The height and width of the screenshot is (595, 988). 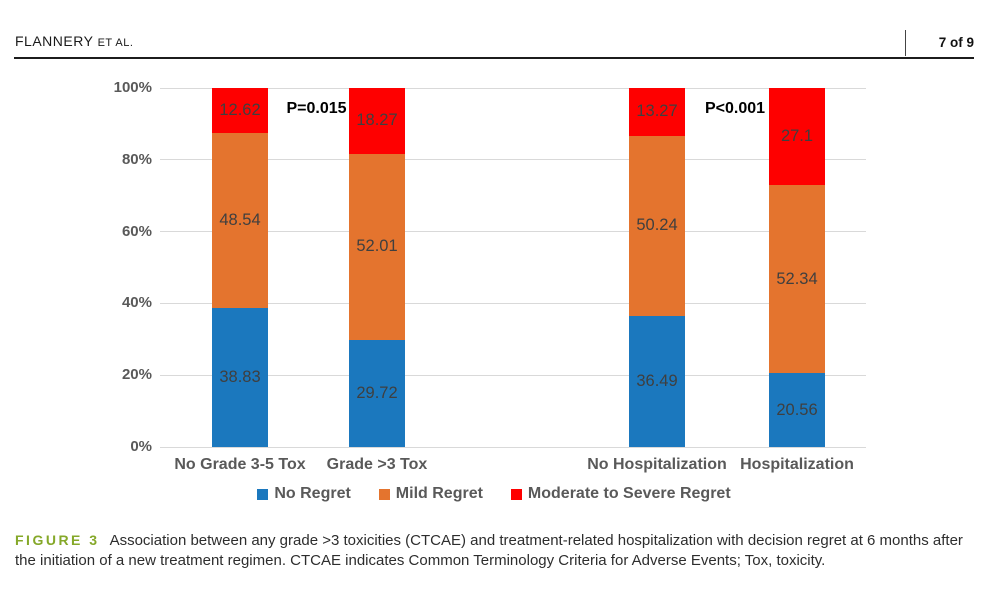 What do you see at coordinates (136, 231) in the screenshot?
I see `y-axis-tick-label: 60%` at bounding box center [136, 231].